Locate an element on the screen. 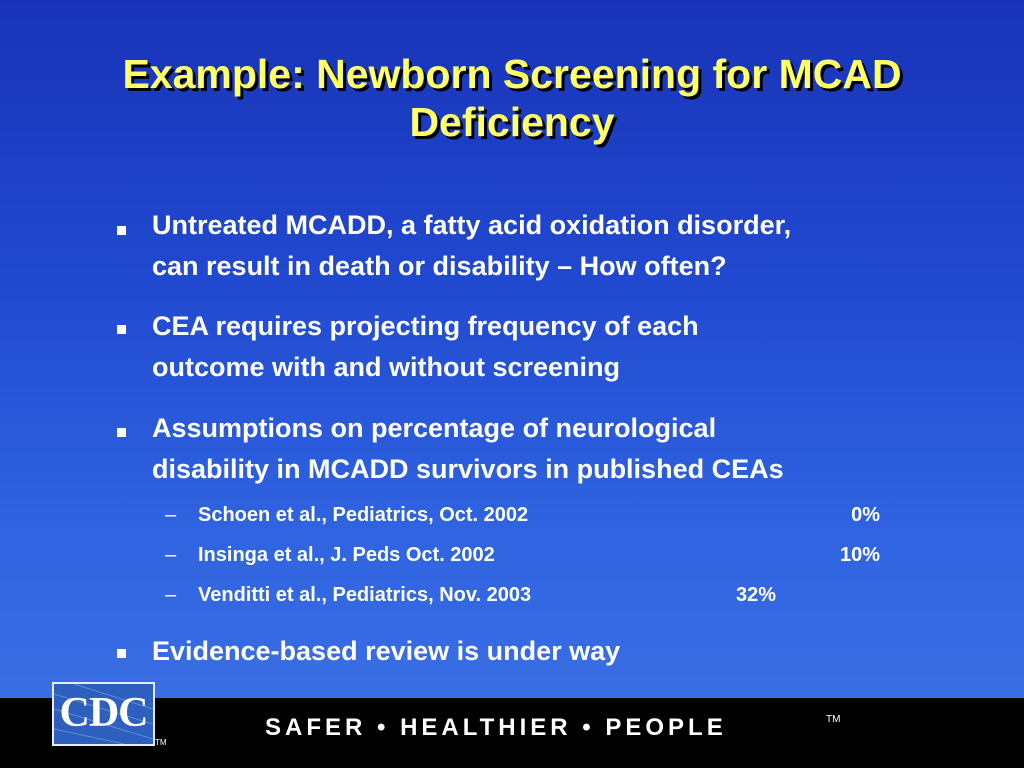 The height and width of the screenshot is (768, 1024). sub-item-value: 32% is located at coordinates (755, 595).